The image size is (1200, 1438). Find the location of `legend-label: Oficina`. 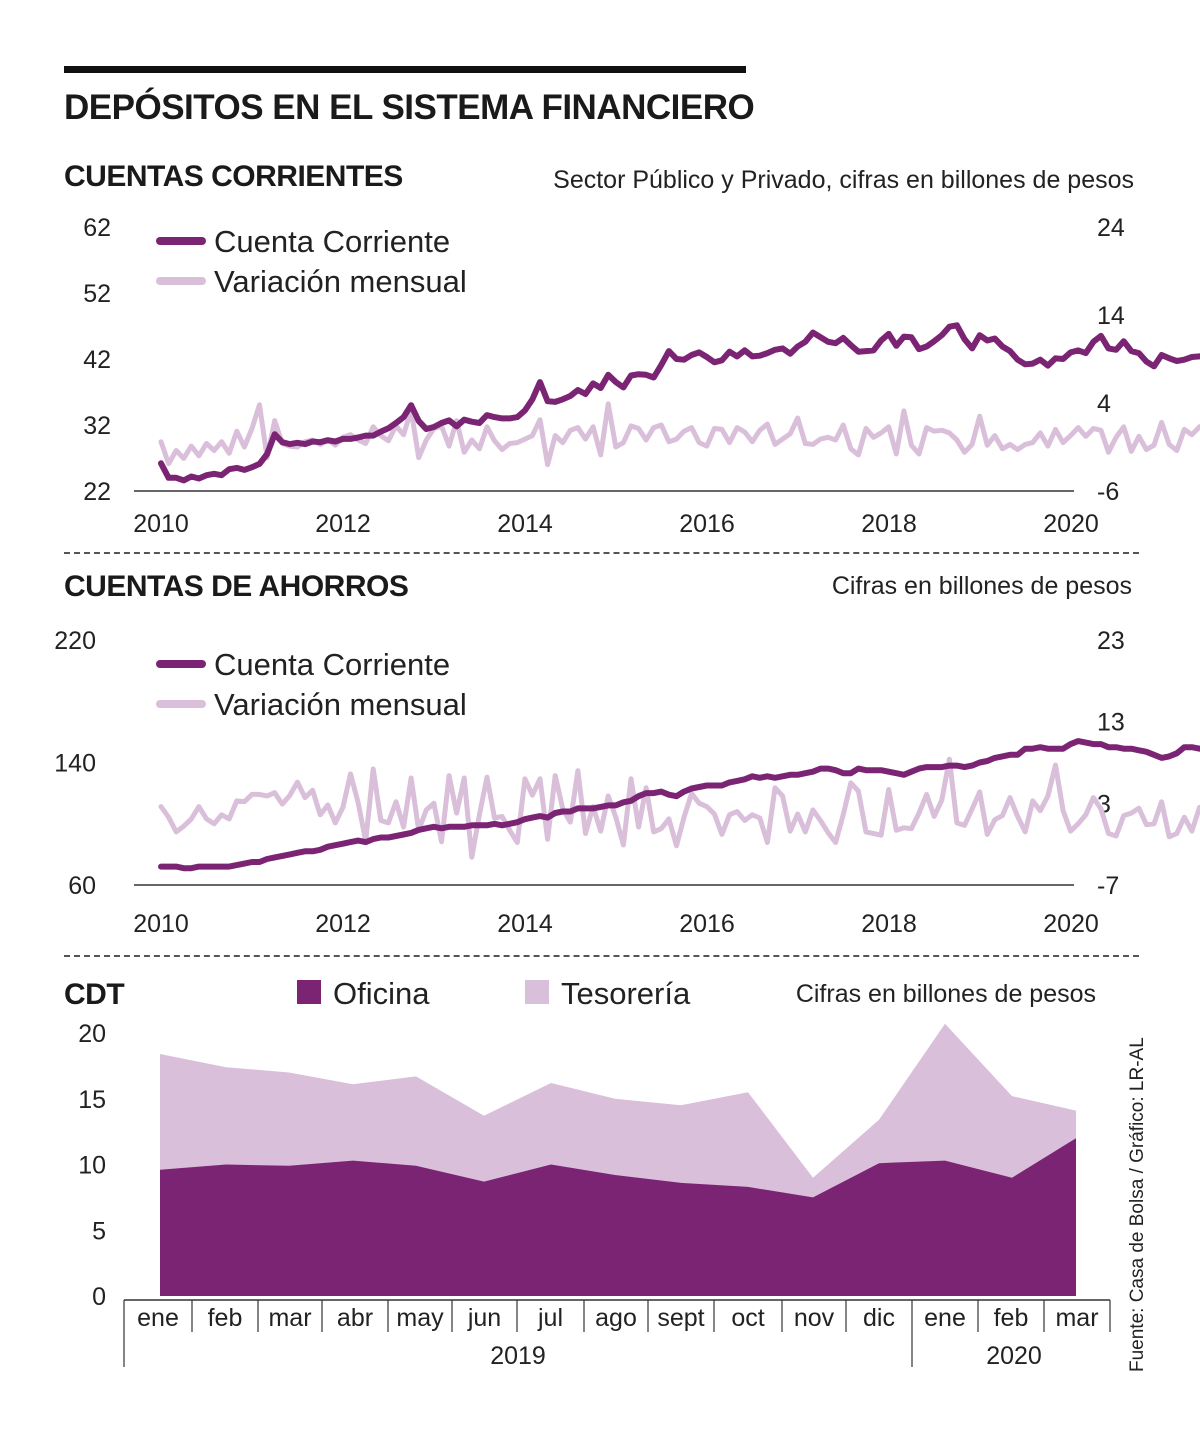

legend-label: Oficina is located at coordinates (381, 993).